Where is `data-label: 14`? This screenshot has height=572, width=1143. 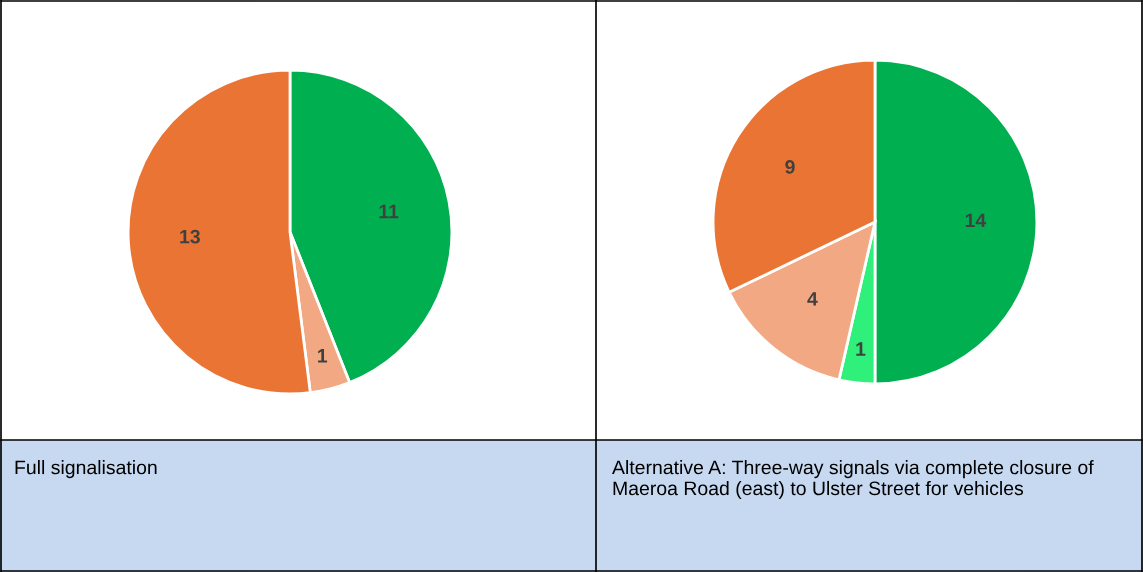 data-label: 14 is located at coordinates (976, 220).